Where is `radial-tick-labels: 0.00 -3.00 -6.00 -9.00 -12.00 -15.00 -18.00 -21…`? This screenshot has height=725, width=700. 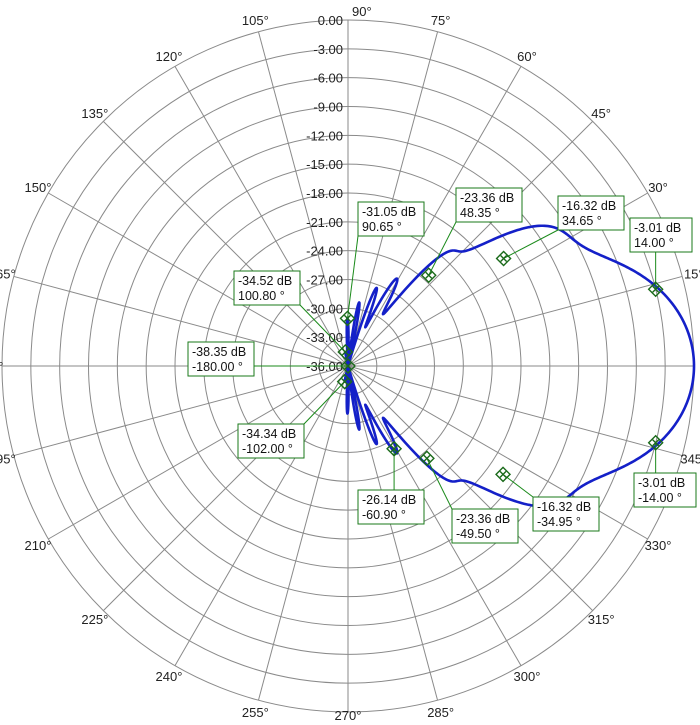
radial-tick-labels: 0.00 -3.00 -6.00 -9.00 -12.00 -15.00 -18.00 -21… is located at coordinates (324, 193).